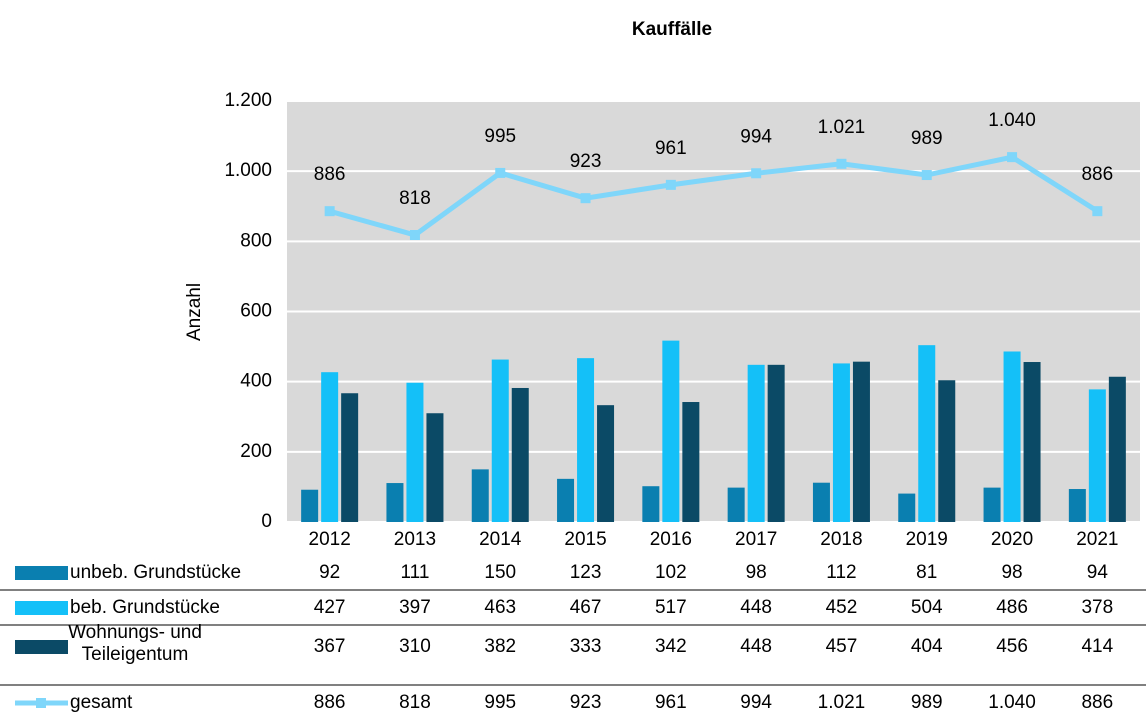 The image size is (1146, 718). I want to click on table-value: 414, so click(1097, 646).